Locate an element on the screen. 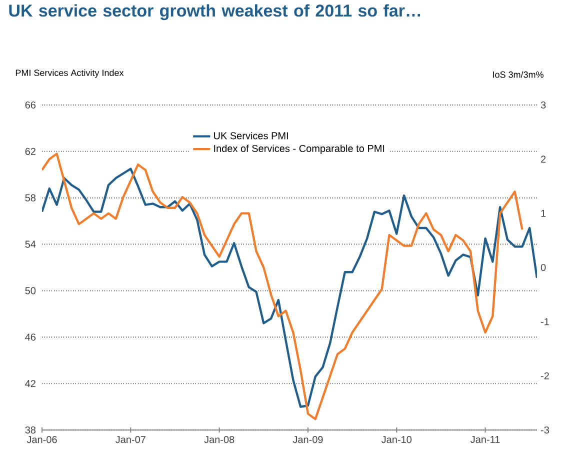 The width and height of the screenshot is (574, 454). y2-tick-label: -2 is located at coordinates (544, 376).